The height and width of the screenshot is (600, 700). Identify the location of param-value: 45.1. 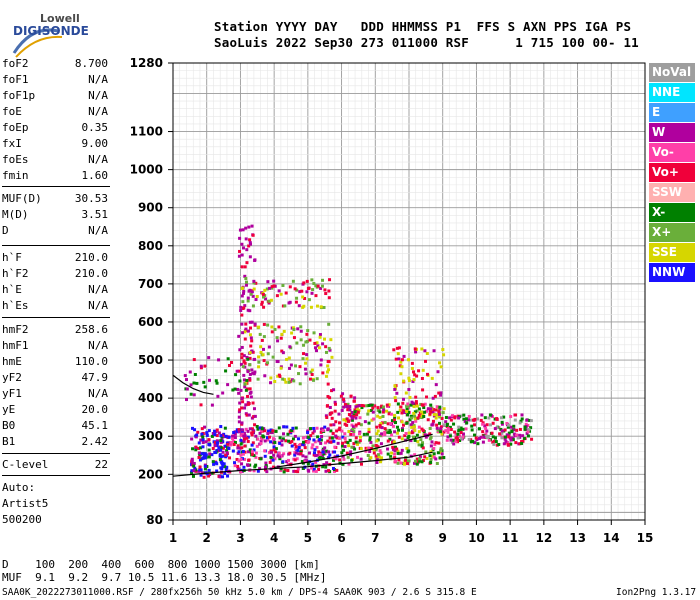
(95, 425).